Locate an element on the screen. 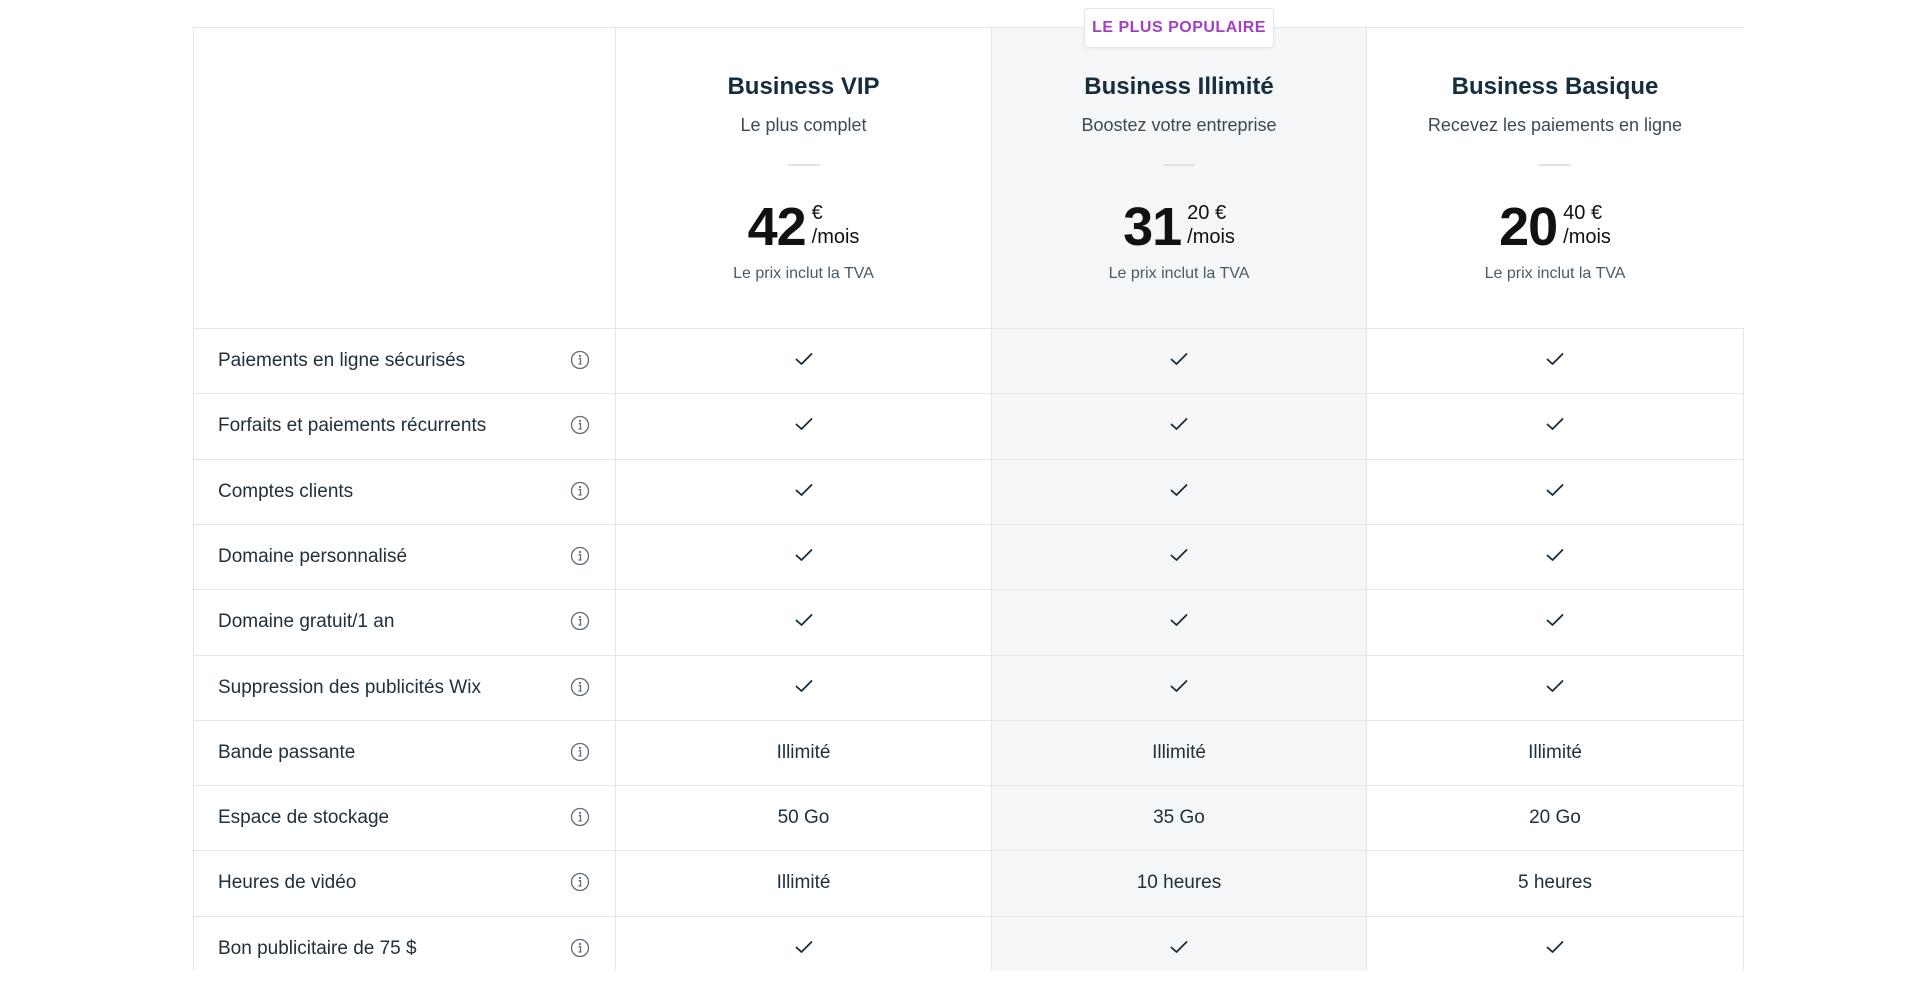 The height and width of the screenshot is (981, 1919). feature-label: Bande passante is located at coordinates (287, 752).